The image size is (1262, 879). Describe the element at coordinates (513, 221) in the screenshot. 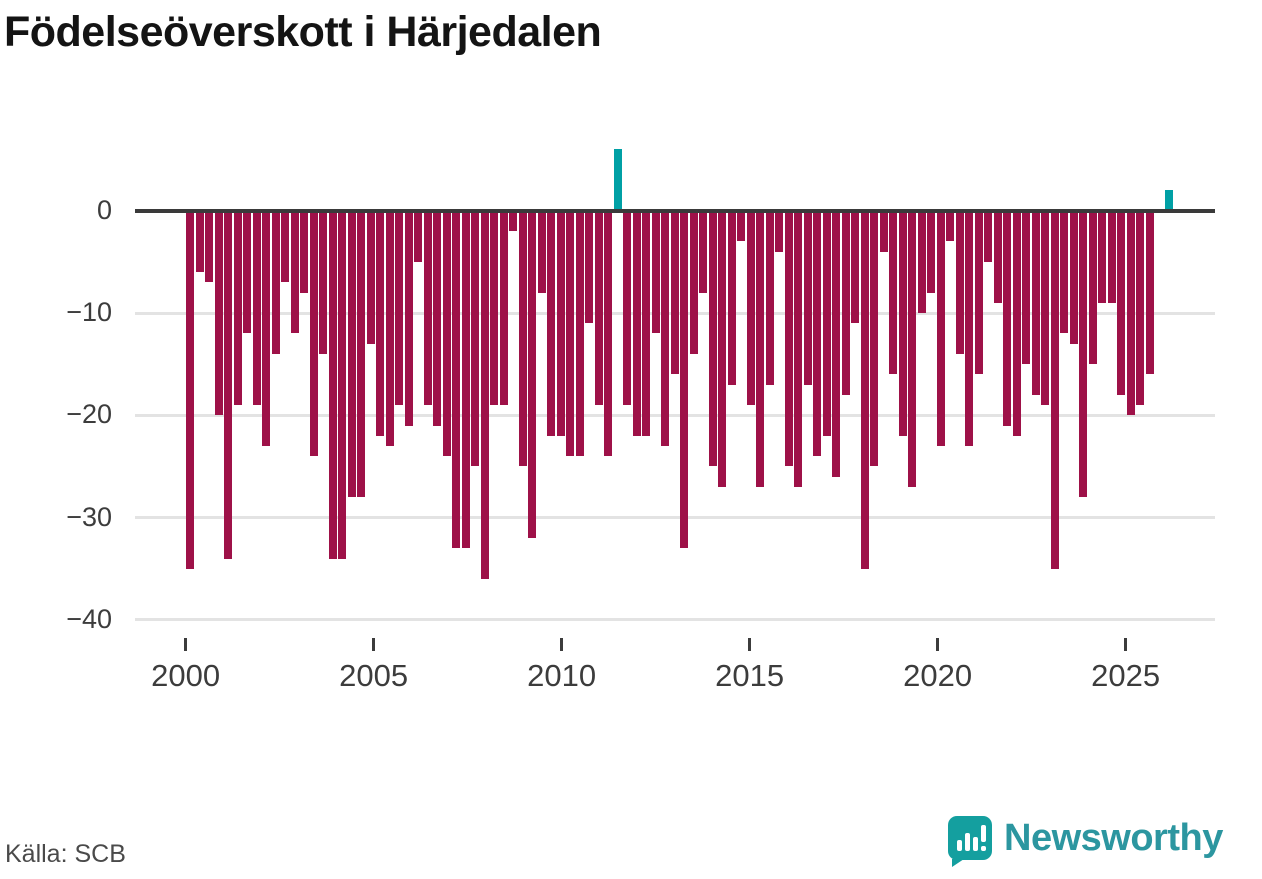

I see `bar-2008-Q3` at that location.